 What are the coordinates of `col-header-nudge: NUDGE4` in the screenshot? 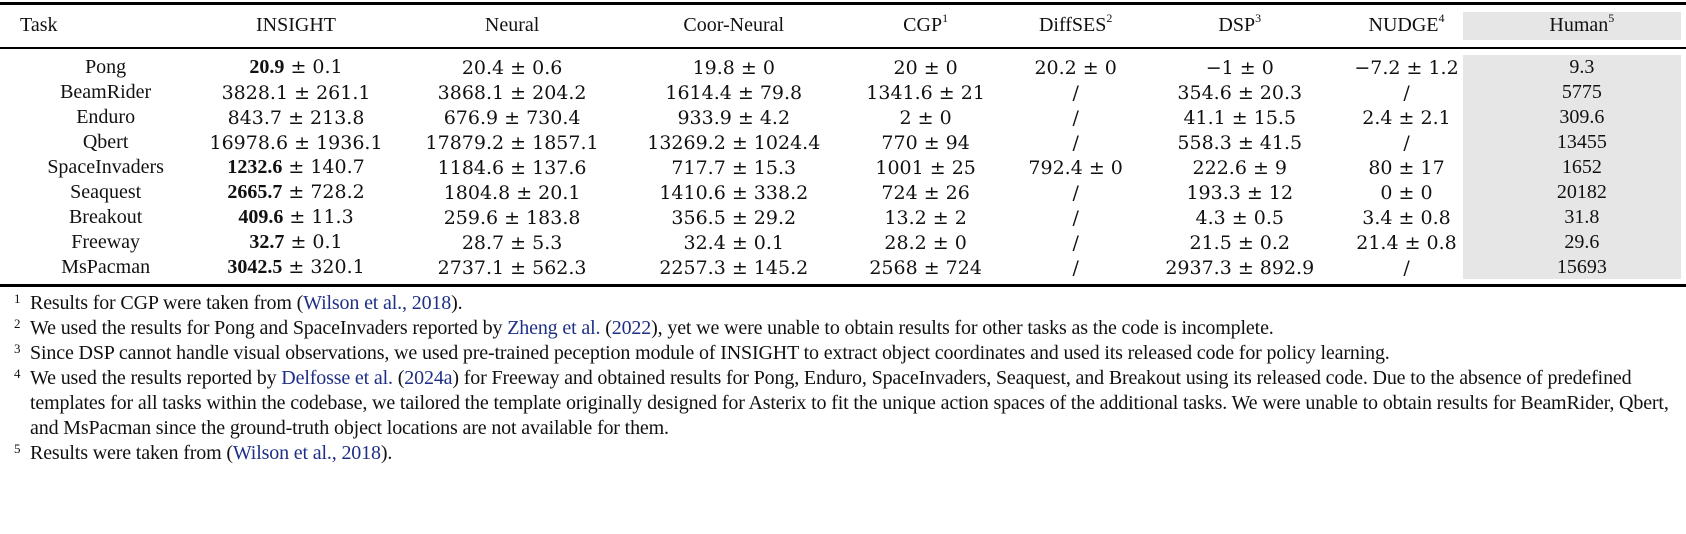 It's located at (1406, 23).